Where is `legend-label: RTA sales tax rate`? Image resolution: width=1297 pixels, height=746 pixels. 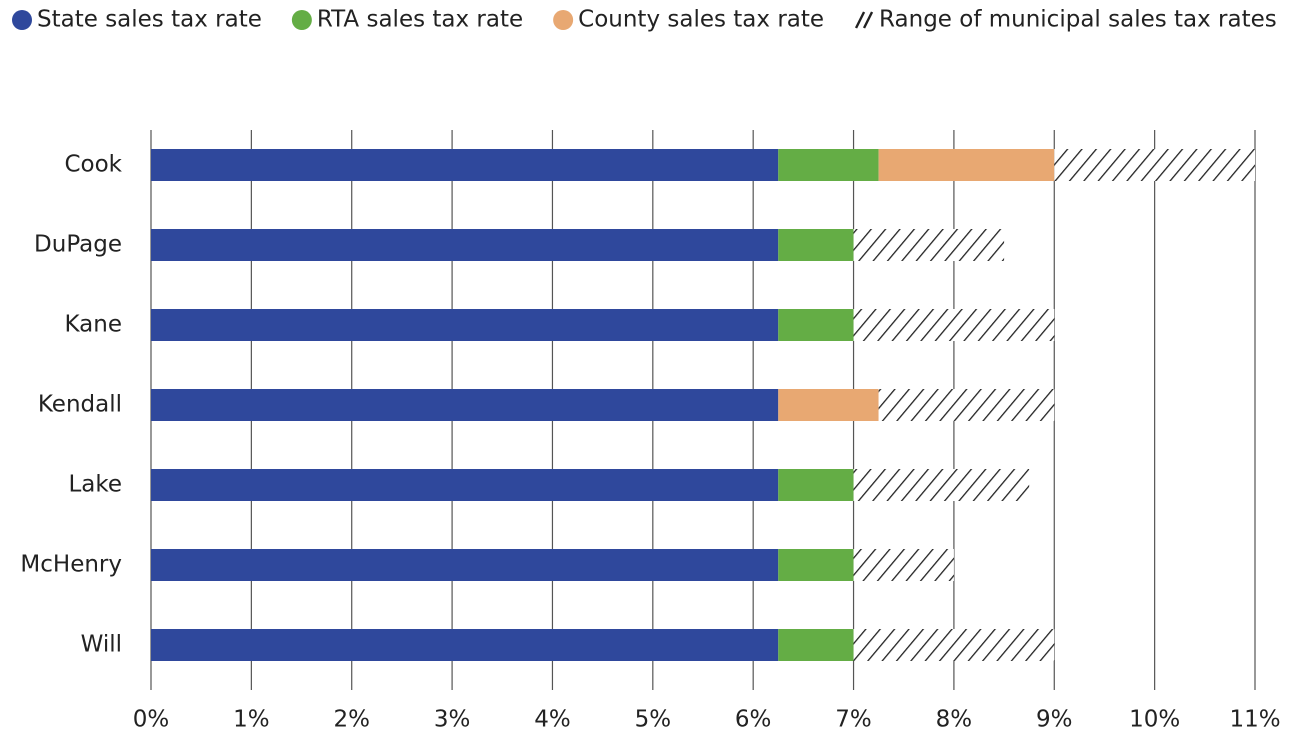 legend-label: RTA sales tax rate is located at coordinates (420, 20).